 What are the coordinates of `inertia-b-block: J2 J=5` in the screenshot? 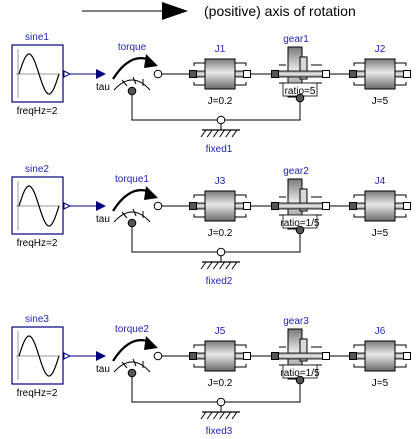 It's located at (380, 75).